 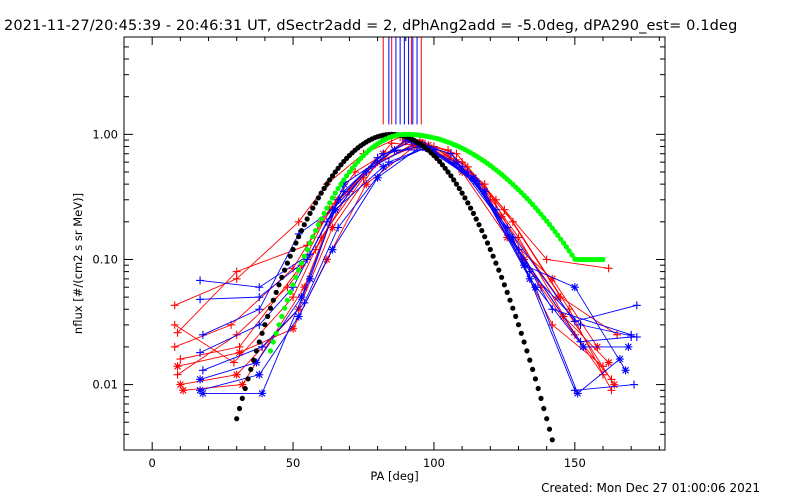 I want to click on y-tick-label: 1.00, so click(x=105, y=134).